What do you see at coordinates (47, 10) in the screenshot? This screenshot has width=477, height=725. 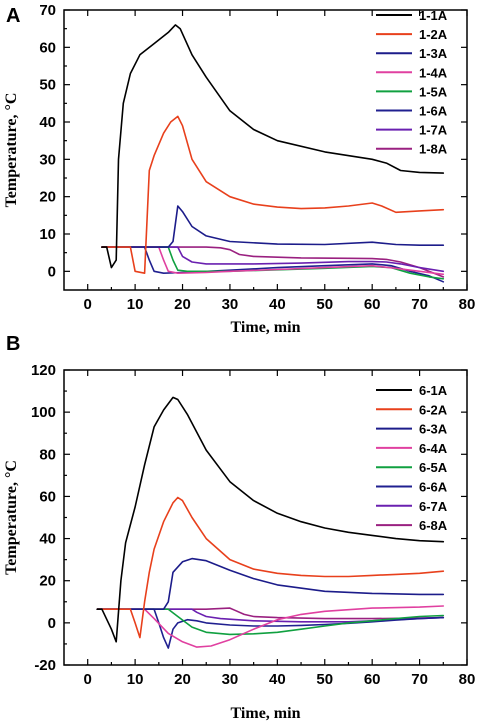 I see `y-tick-label: 70` at bounding box center [47, 10].